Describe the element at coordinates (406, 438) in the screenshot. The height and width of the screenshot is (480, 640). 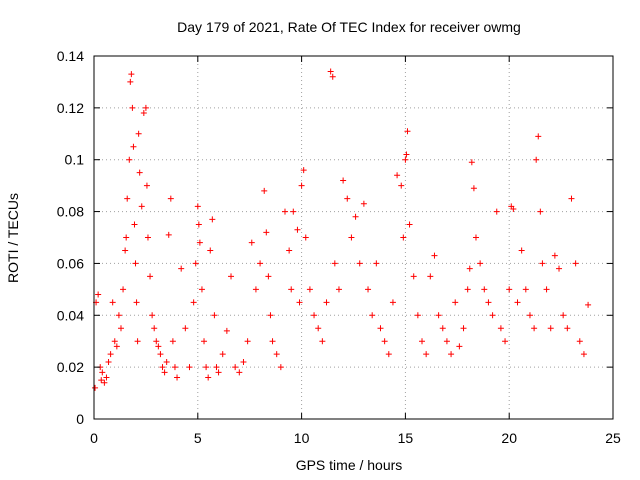
I see `x-tick-label: 15` at that location.